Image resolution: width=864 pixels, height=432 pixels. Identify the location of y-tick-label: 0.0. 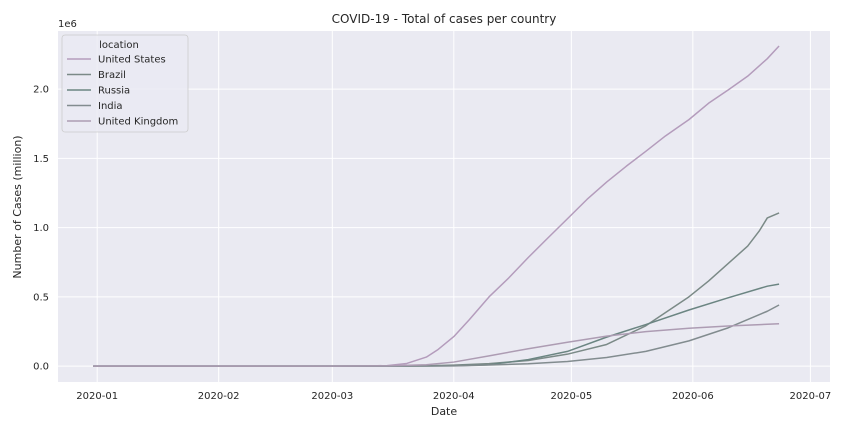
(41, 367).